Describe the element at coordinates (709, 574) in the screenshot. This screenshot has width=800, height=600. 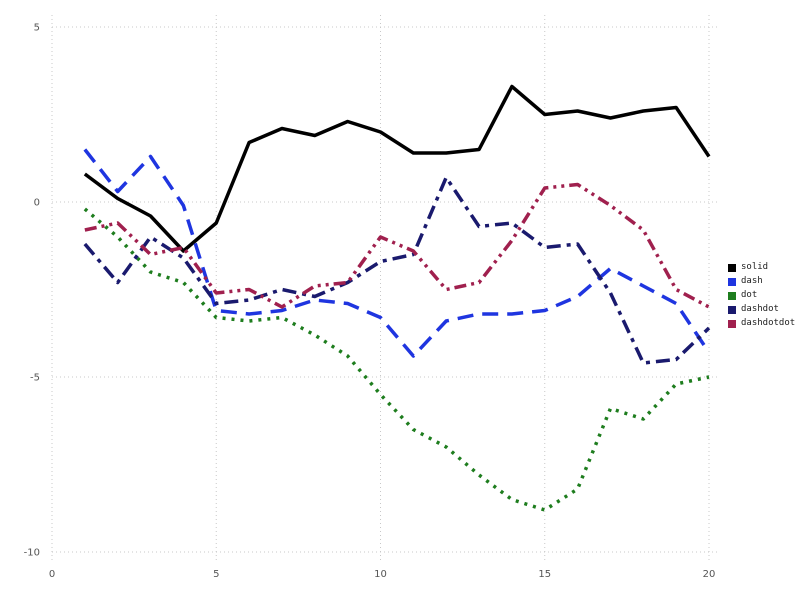
I see `x-tick-label: 20` at that location.